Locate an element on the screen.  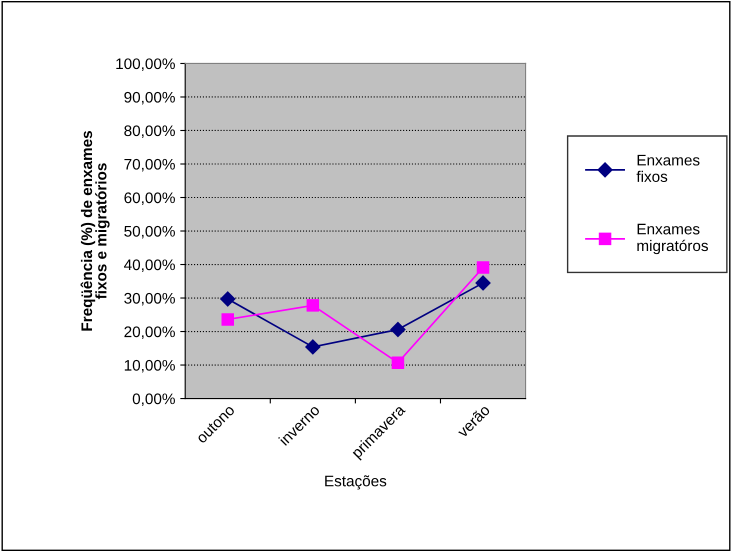
y-tick-label: 50,00% is located at coordinates (149, 232).